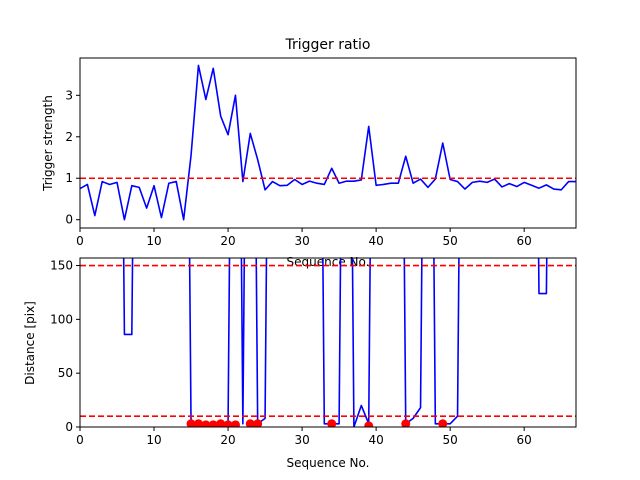 The height and width of the screenshot is (480, 640). I want to click on bottom-x-tick-label: 20, so click(227, 440).